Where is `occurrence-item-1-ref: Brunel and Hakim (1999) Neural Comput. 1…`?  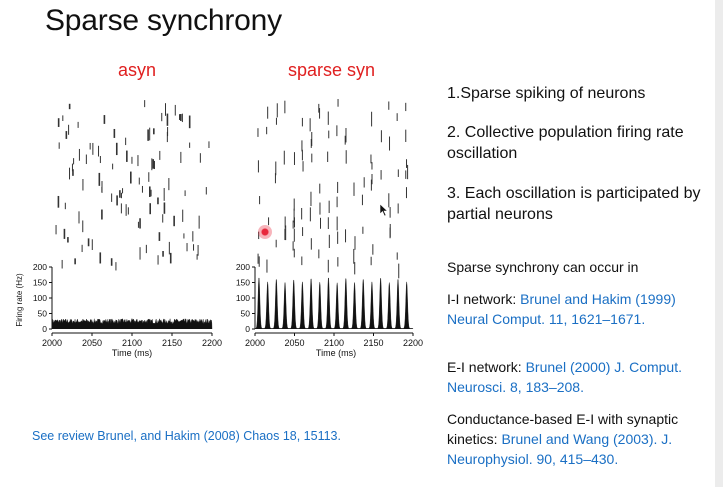 occurrence-item-1-ref: Brunel and Hakim (1999) Neural Comput. 1… is located at coordinates (561, 309).